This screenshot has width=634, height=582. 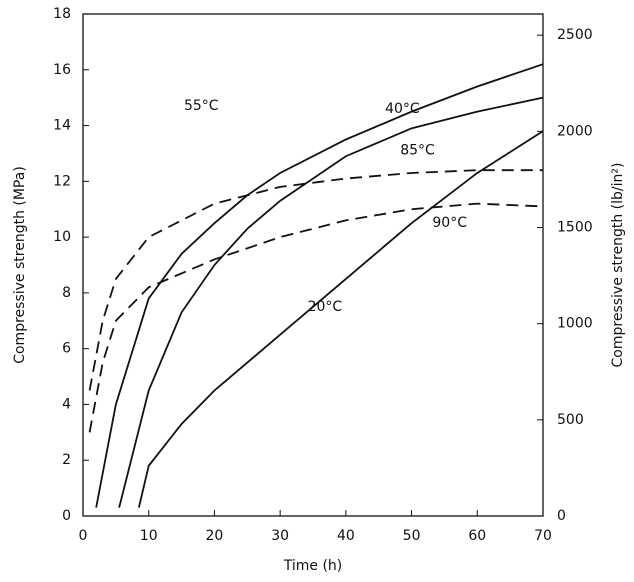 What do you see at coordinates (62, 237) in the screenshot?
I see `y-tick-label: 10` at bounding box center [62, 237].